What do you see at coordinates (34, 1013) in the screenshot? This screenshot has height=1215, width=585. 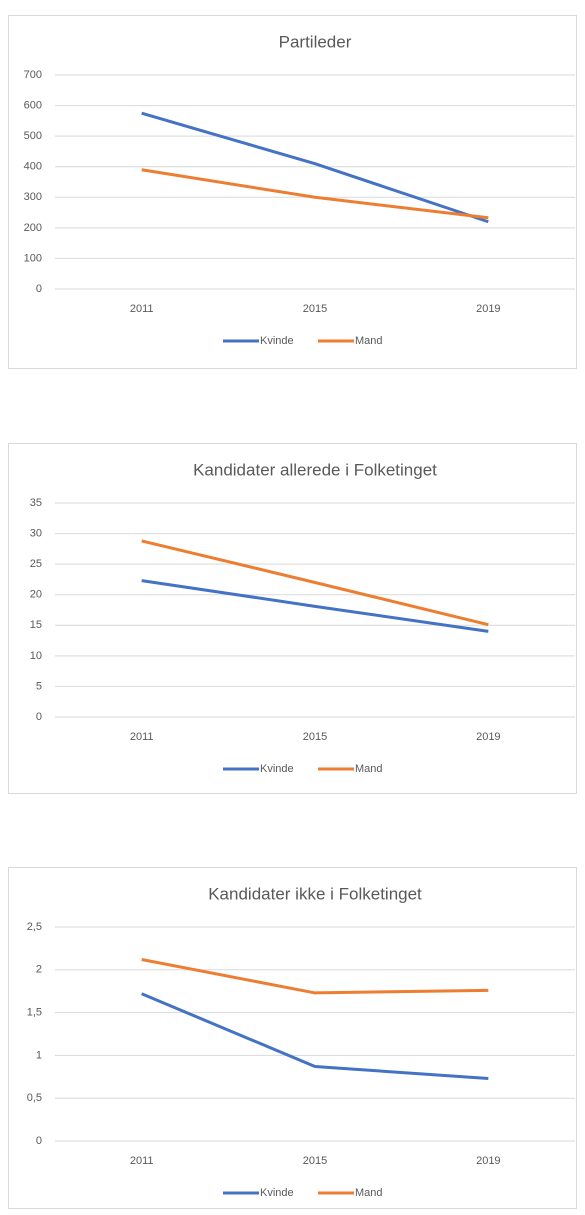 I see `y-tick-label: 1,5` at bounding box center [34, 1013].